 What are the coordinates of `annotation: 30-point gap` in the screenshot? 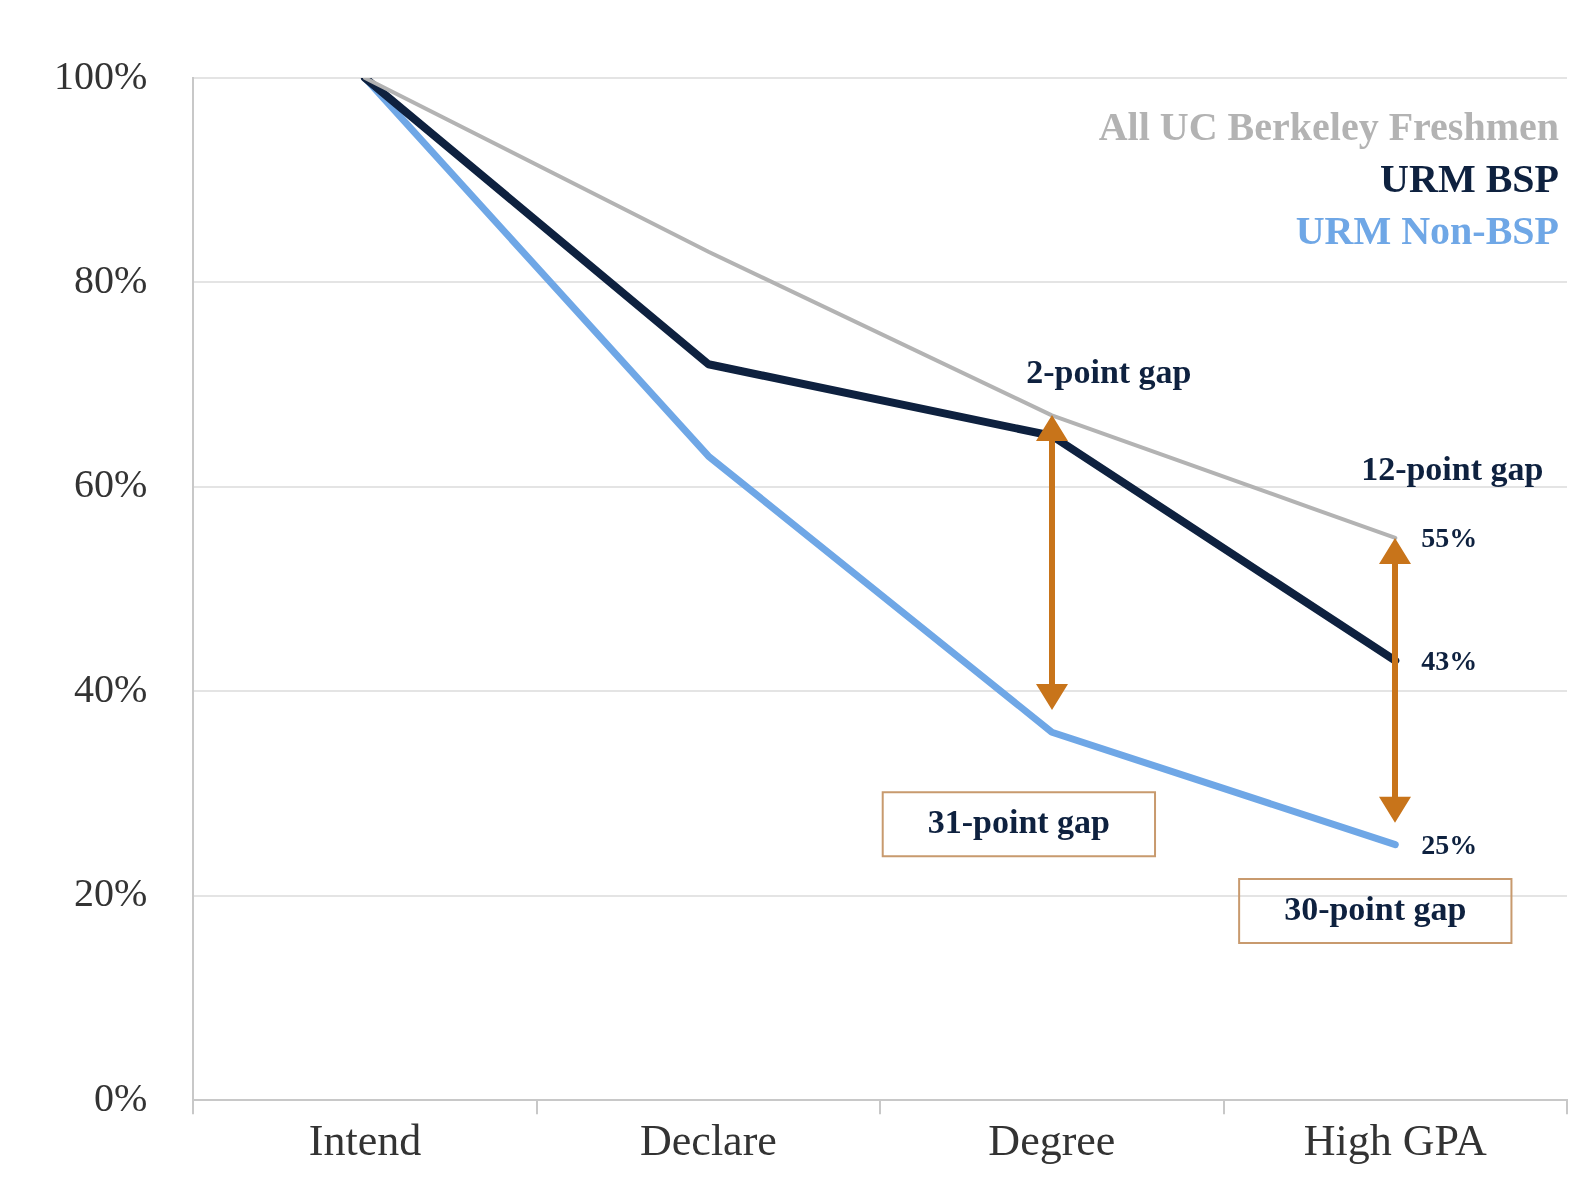 It's located at (1375, 908).